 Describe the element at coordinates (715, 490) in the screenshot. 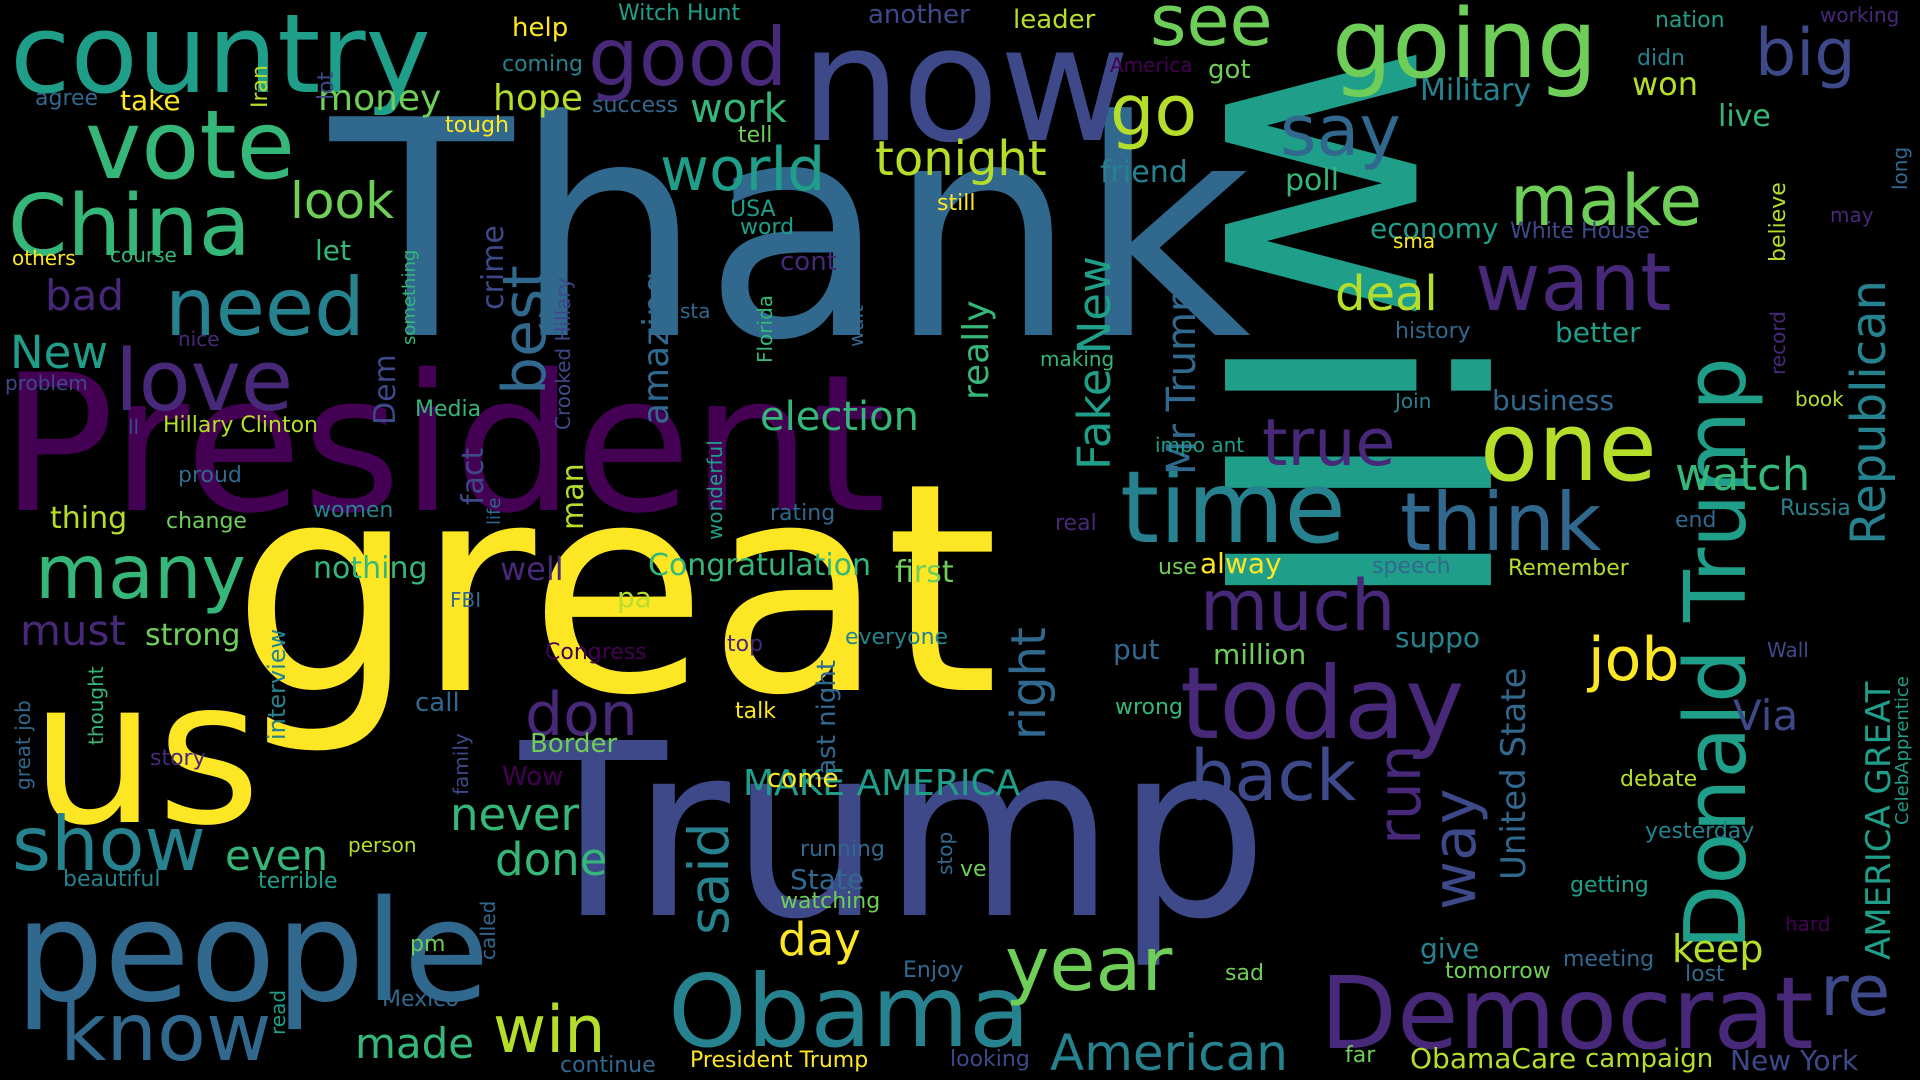

I see `word-wonderful: wonderful` at that location.